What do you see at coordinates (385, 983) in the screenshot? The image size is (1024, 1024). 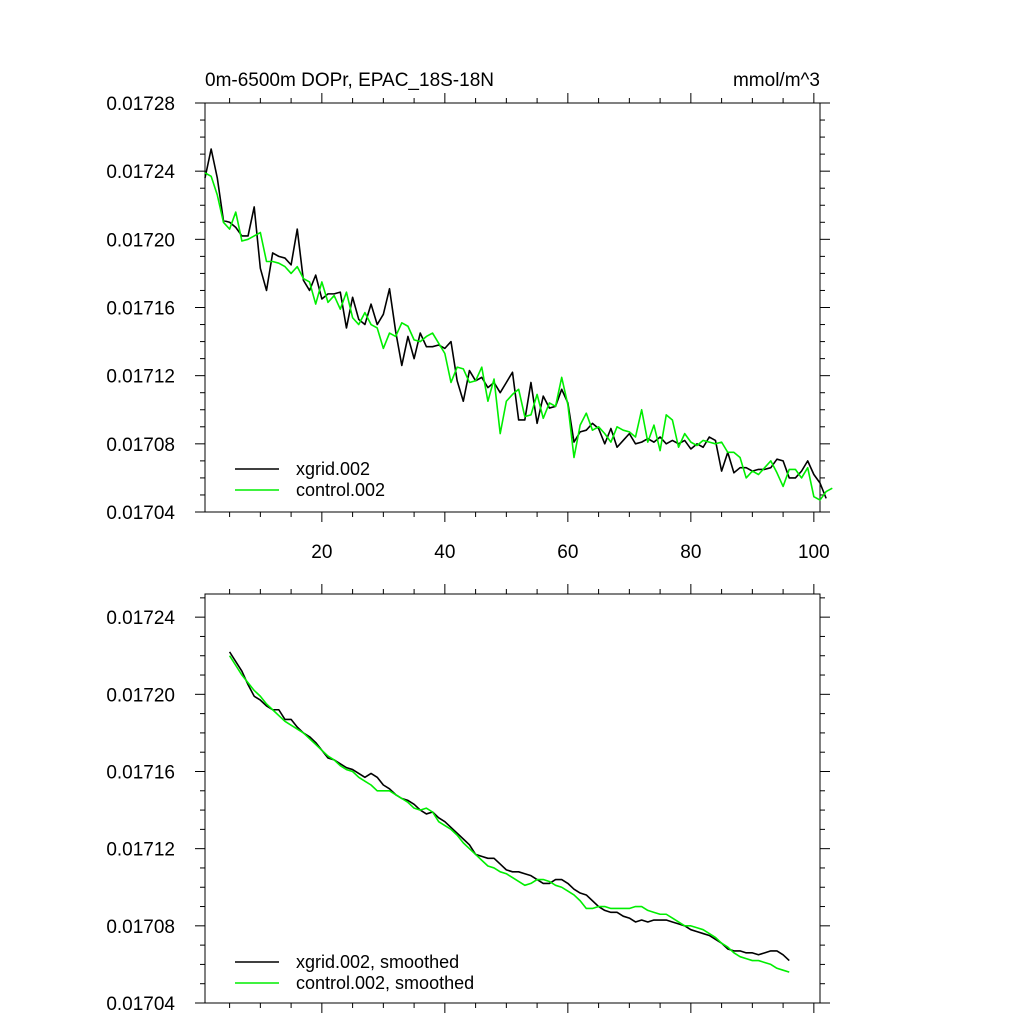 I see `legend-label: control.002, smoothed` at bounding box center [385, 983].